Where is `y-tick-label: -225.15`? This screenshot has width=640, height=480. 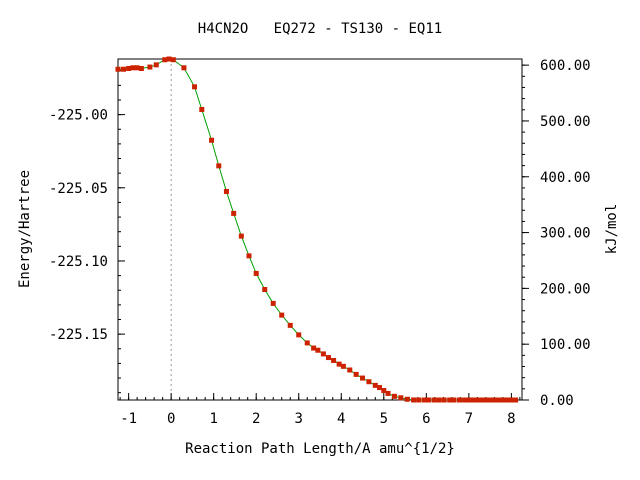
y-tick-label: -225.15 is located at coordinates (78, 335).